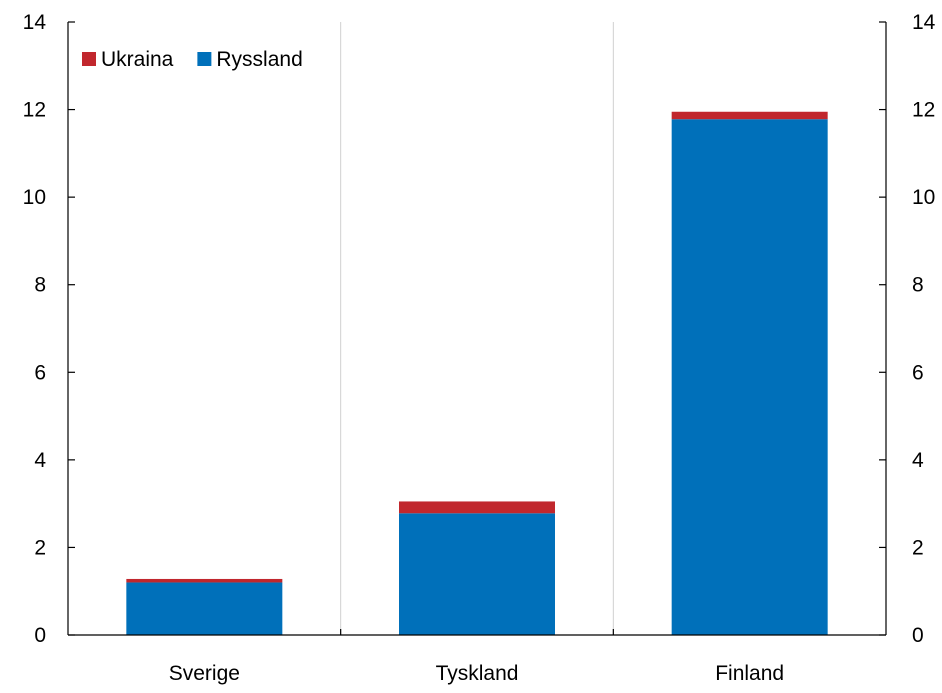 The height and width of the screenshot is (693, 942). I want to click on right-y-tick-label: 0, so click(918, 635).